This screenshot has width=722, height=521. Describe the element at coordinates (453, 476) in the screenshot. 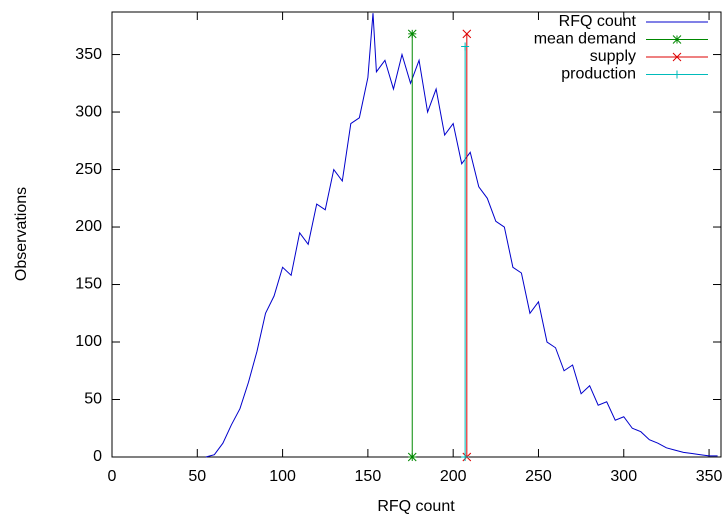

I see `x-tick-label: 200` at that location.